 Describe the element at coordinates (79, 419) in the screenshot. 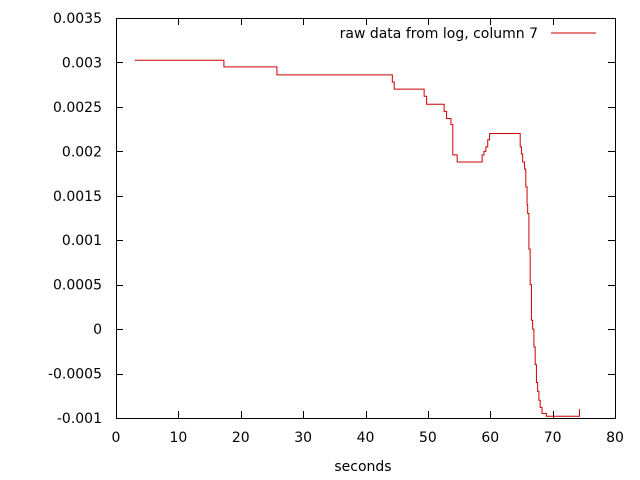

I see `y-tick-label: -0.001` at that location.